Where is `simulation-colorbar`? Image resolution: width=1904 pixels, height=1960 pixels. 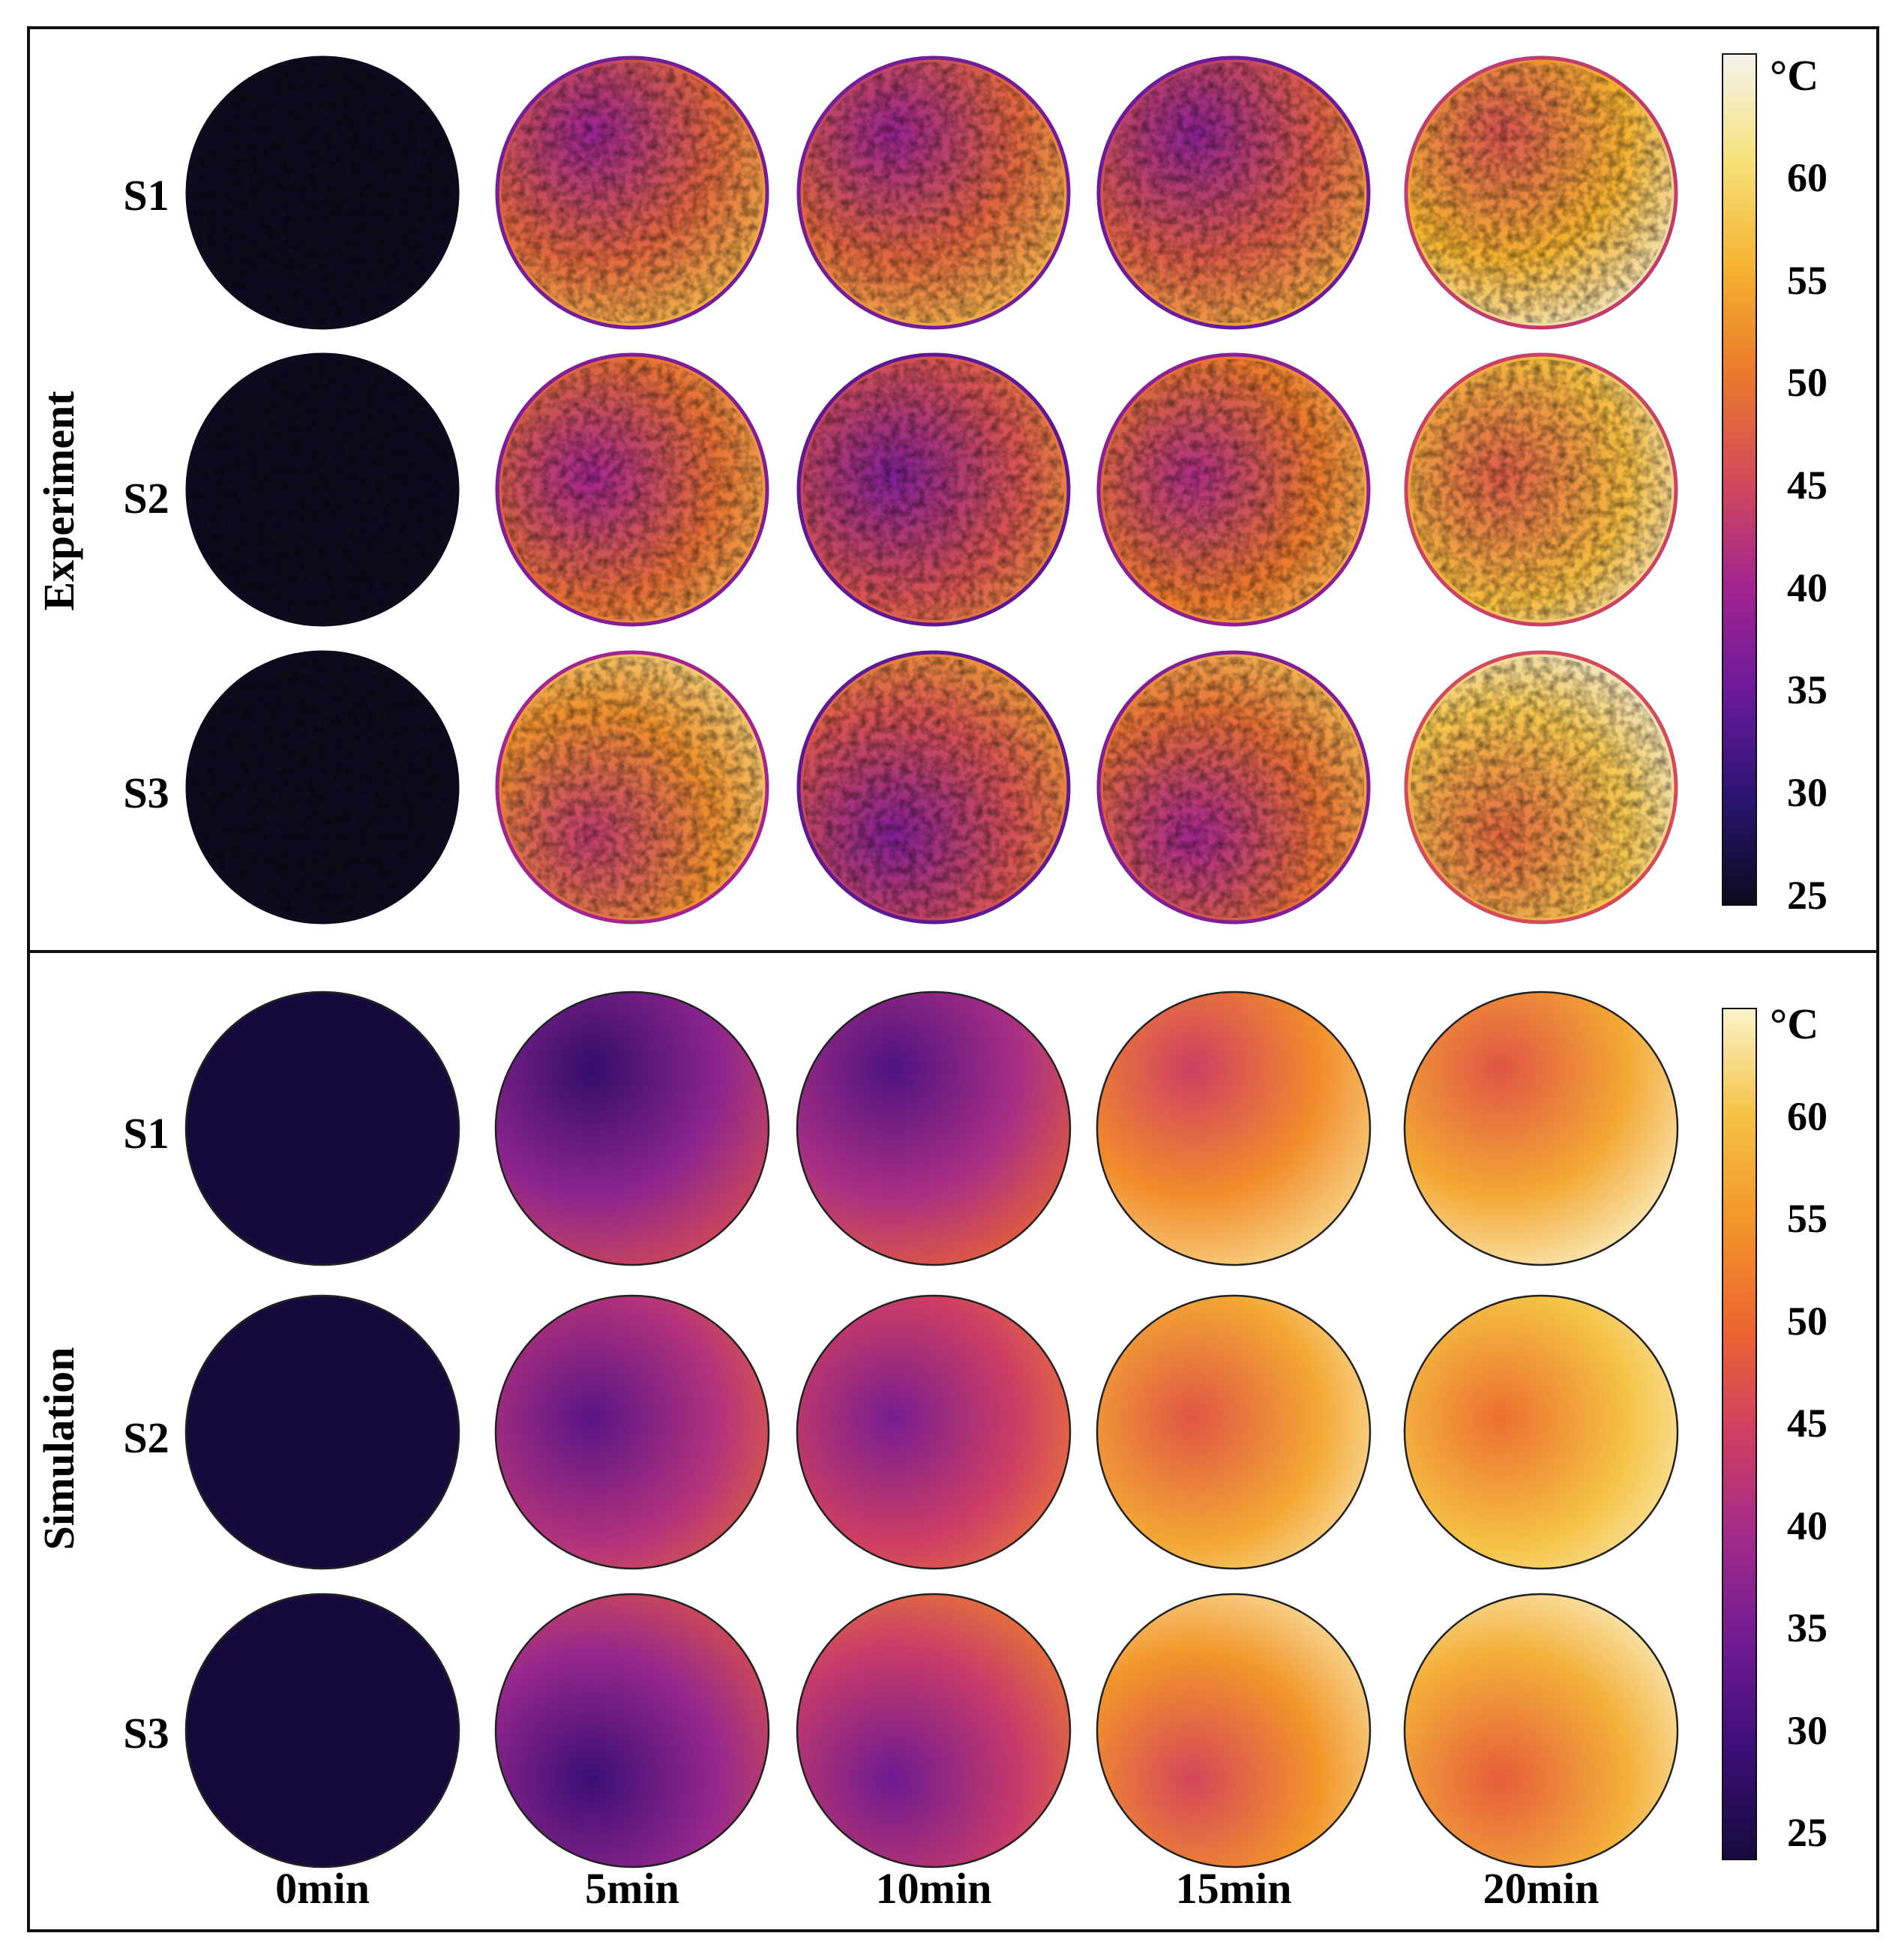 simulation-colorbar is located at coordinates (1739, 1434).